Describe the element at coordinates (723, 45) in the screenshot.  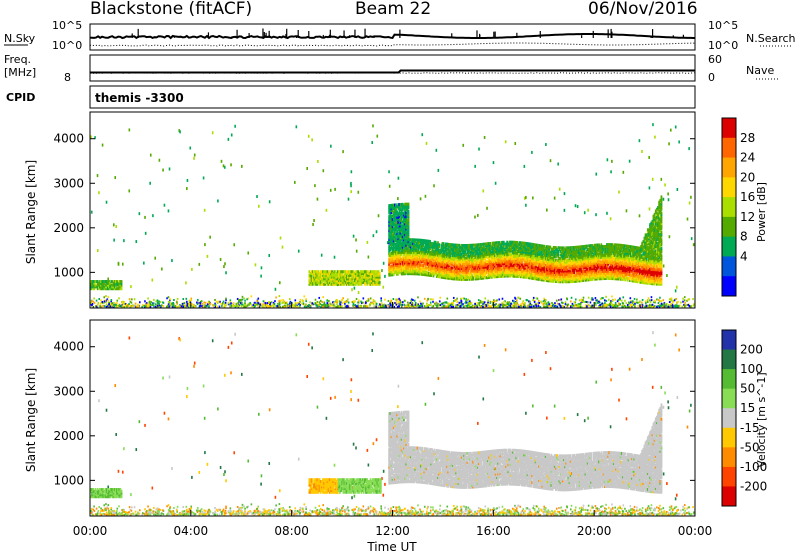
I see `nsearch-tick-bottom: 10^0` at that location.